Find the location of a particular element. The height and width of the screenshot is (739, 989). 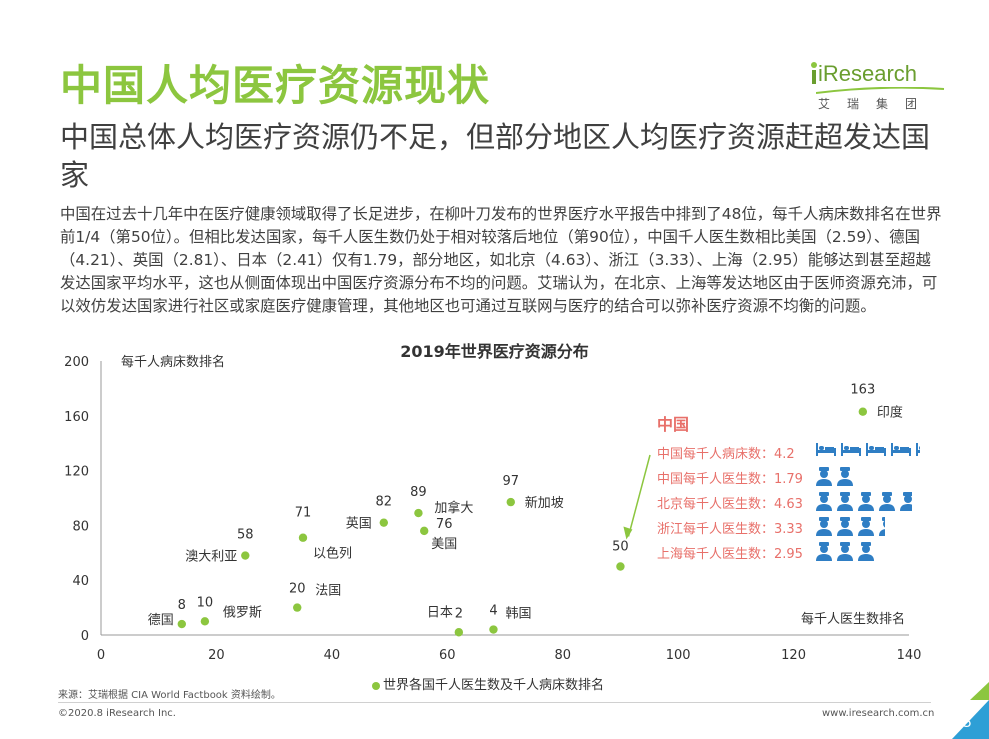

y-tick-label: 160 is located at coordinates (76, 417).